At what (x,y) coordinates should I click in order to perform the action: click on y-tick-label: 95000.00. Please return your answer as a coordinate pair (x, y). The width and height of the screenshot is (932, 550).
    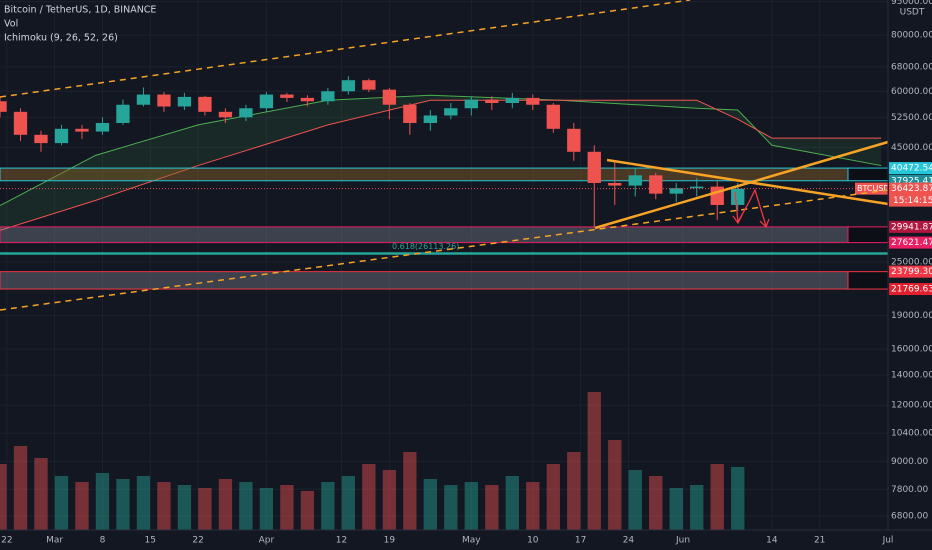
    Looking at the image, I should click on (911, 3).